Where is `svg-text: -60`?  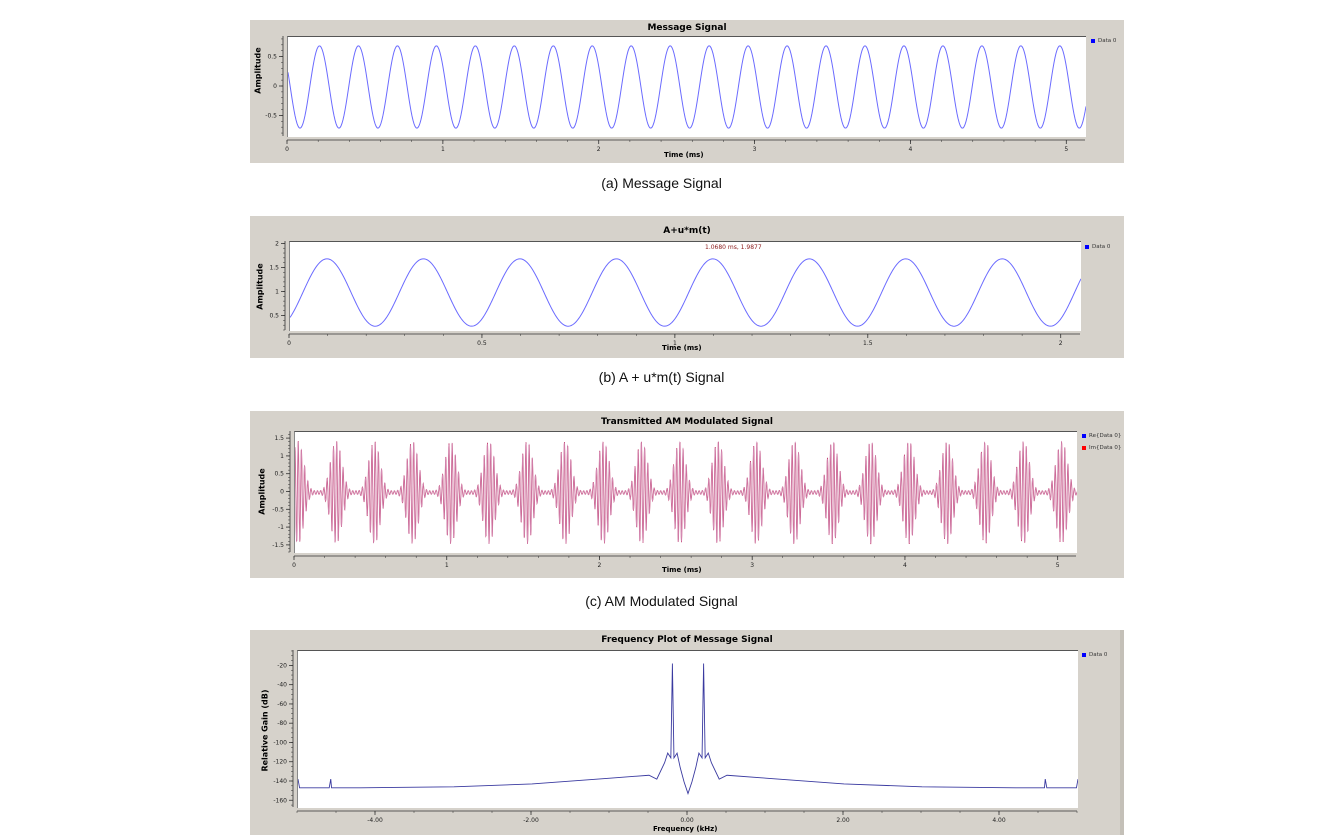 svg-text: -60 is located at coordinates (282, 704).